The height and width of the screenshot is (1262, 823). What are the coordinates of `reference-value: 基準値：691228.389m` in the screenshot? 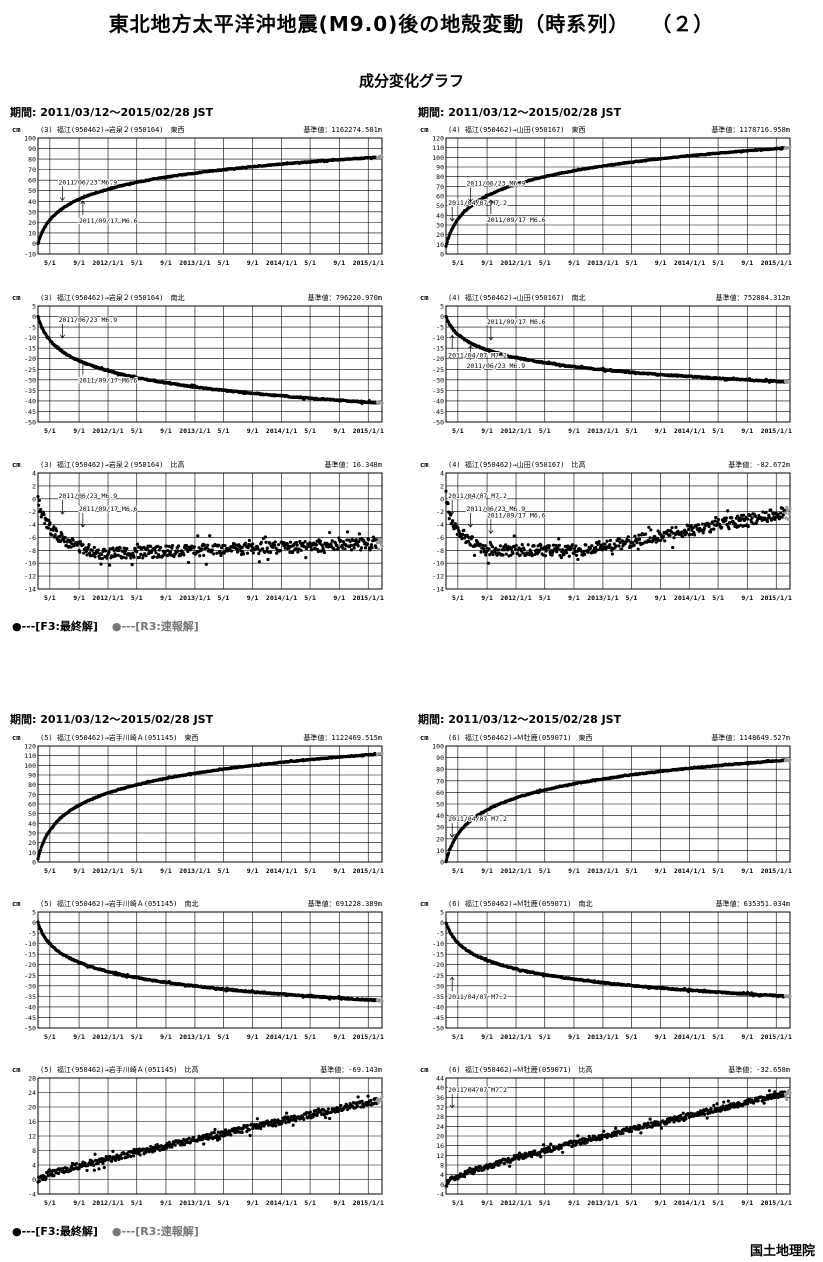 It's located at (345, 903).